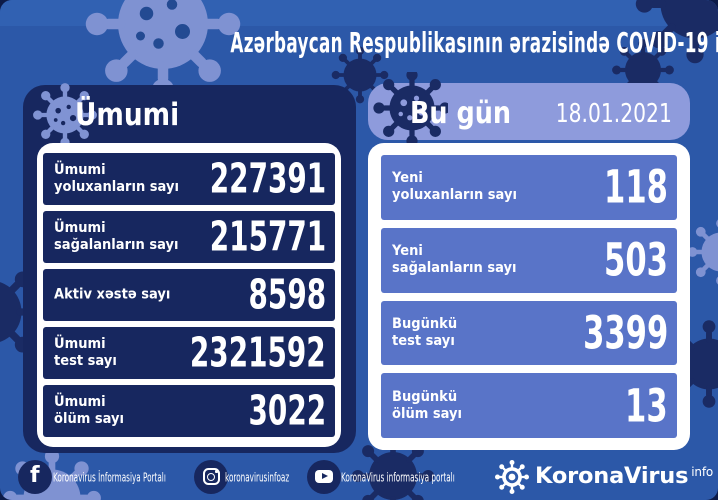 This screenshot has height=500, width=718. Describe the element at coordinates (703, 252) in the screenshot. I see `virus-icon` at that location.